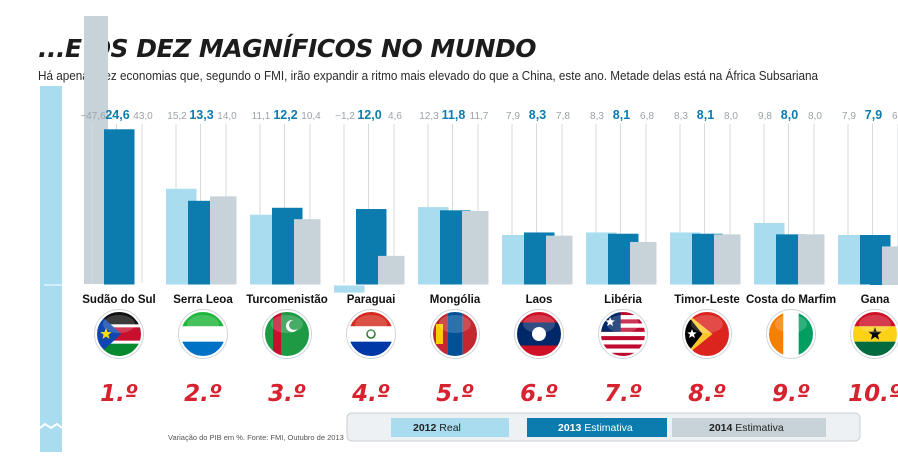  I want to click on turkmenistan-flag, so click(287, 334).